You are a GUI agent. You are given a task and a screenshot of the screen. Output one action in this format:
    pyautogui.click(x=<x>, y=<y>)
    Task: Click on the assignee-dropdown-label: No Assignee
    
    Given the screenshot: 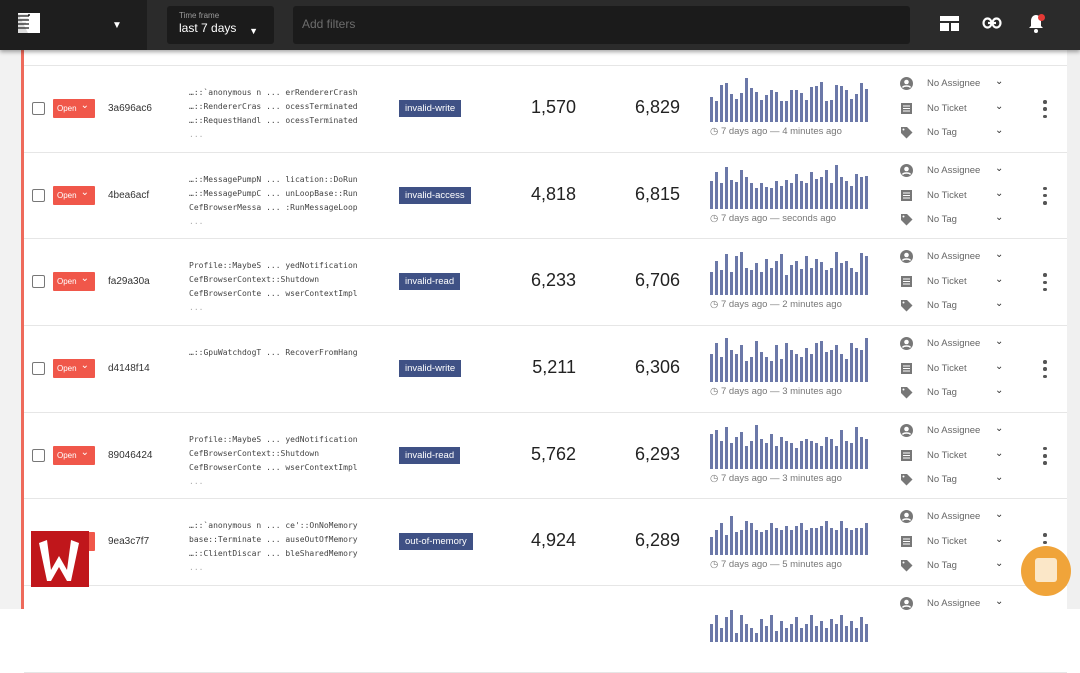 What is the action you would take?
    pyautogui.click(x=954, y=604)
    